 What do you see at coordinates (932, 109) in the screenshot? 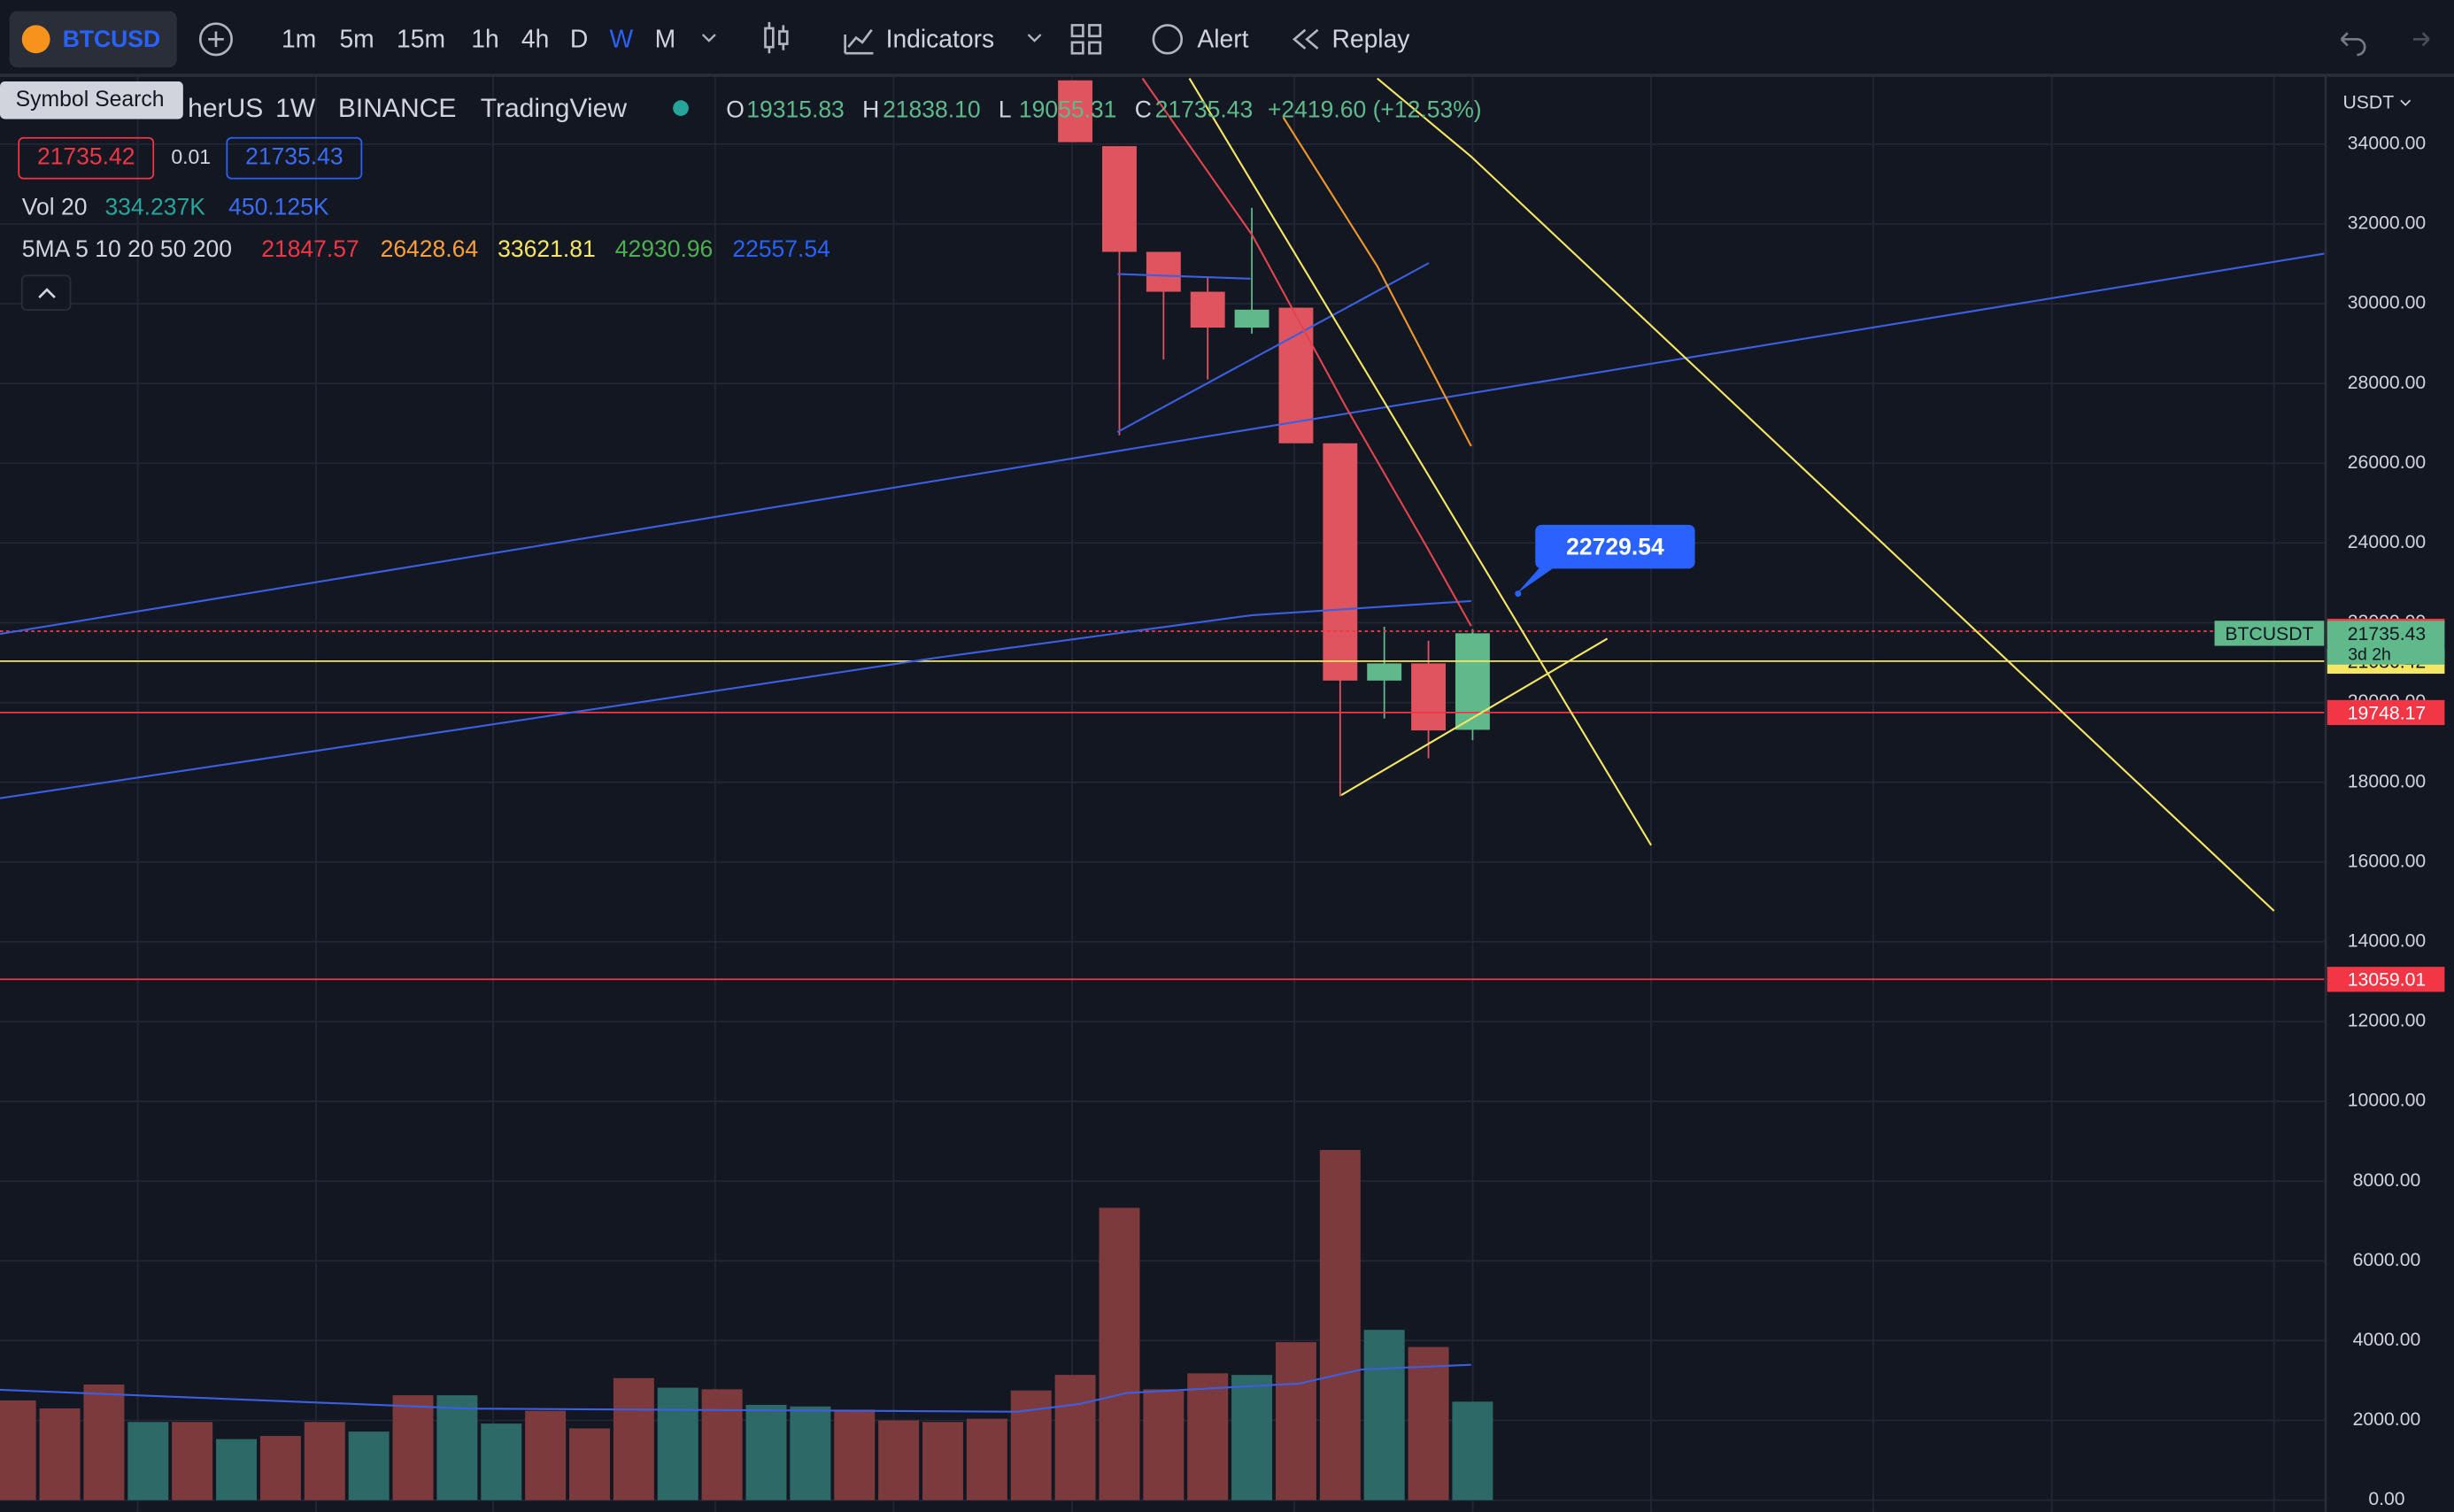
I see `ohlc-value: 21838.10` at bounding box center [932, 109].